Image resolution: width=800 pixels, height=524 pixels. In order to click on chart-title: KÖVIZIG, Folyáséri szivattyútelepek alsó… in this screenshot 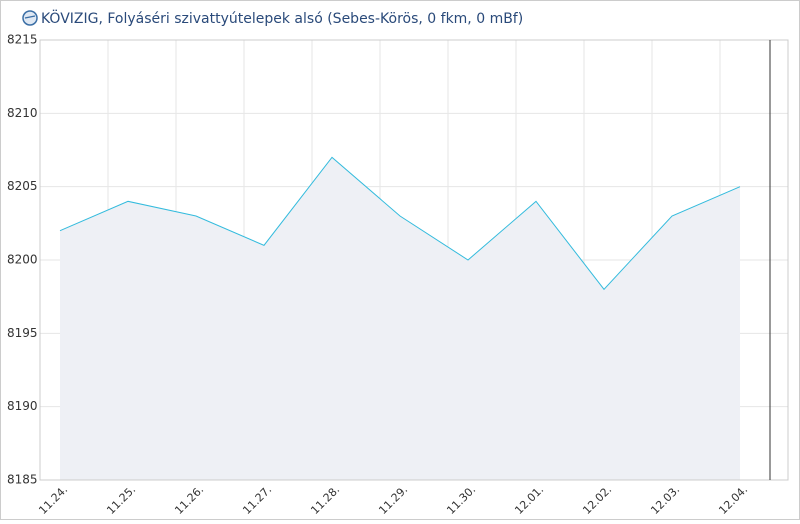, I will do `click(282, 18)`.